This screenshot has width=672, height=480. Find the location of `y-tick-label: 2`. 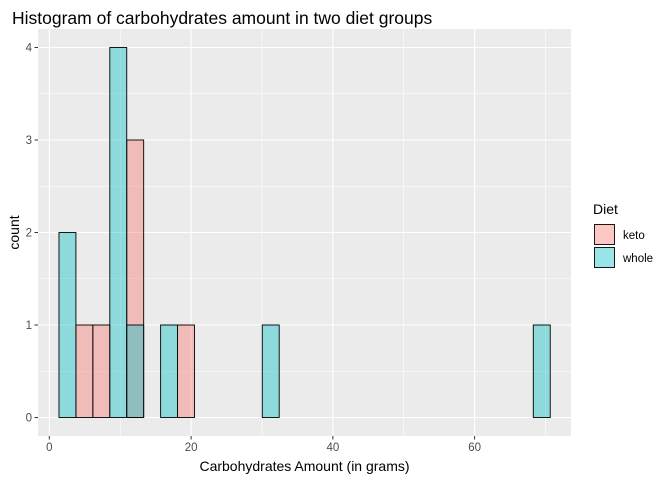

y-tick-label: 2 is located at coordinates (29, 234).